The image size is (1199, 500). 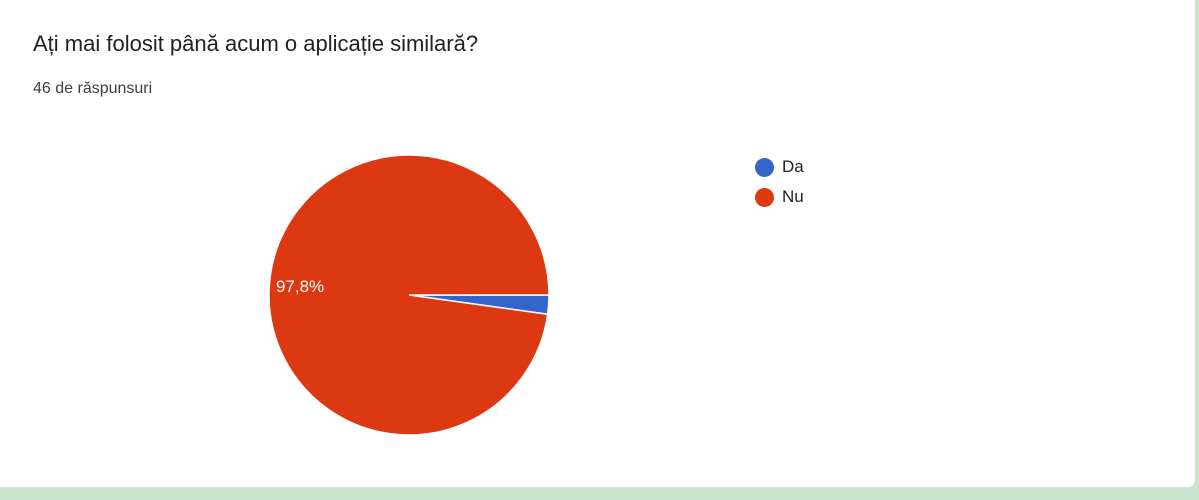 I want to click on pie-label-nu: 97,8%, so click(x=300, y=286).